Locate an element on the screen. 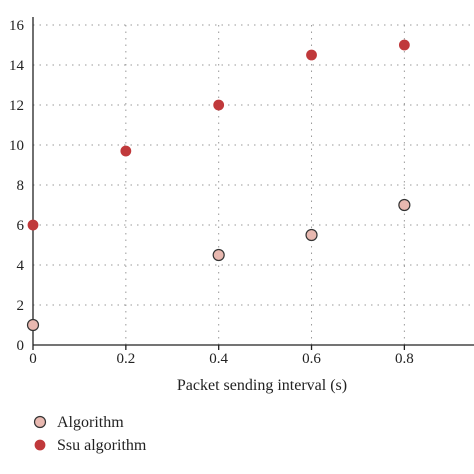 The height and width of the screenshot is (474, 474). x-tick-label: 0.6 is located at coordinates (311, 359).